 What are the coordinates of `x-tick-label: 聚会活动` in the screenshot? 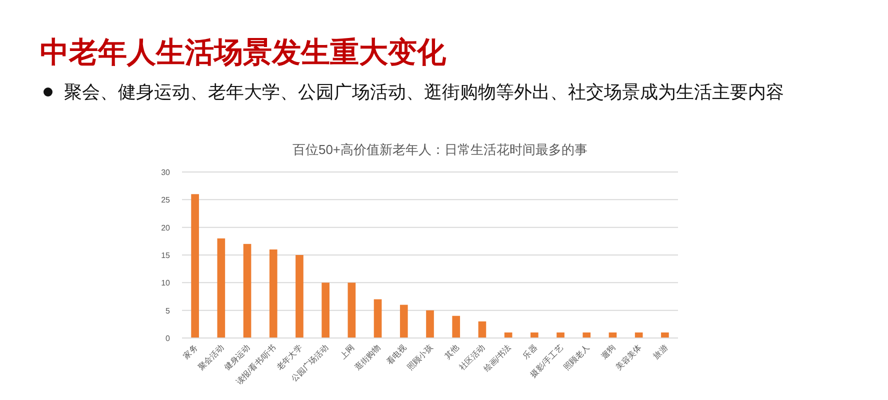 It's located at (211, 357).